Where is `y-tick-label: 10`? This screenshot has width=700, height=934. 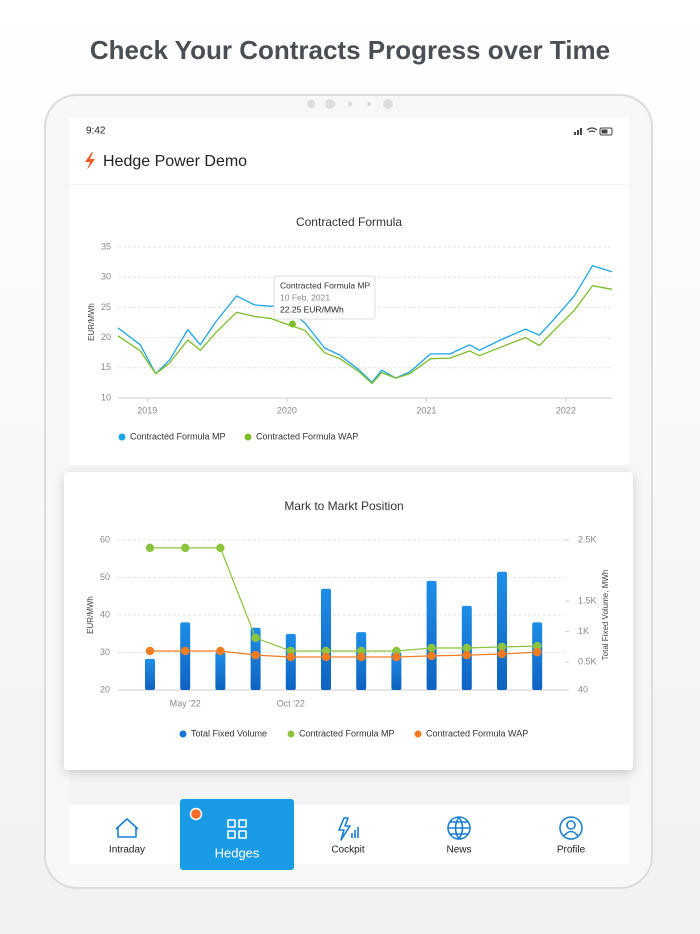 y-tick-label: 10 is located at coordinates (106, 397).